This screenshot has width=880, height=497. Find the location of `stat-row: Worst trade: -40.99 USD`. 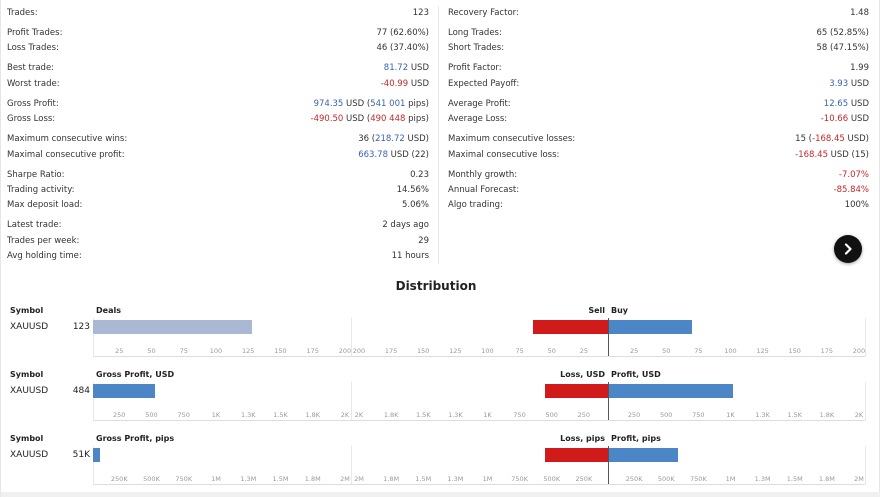

stat-row: Worst trade: -40.99 USD is located at coordinates (218, 84).